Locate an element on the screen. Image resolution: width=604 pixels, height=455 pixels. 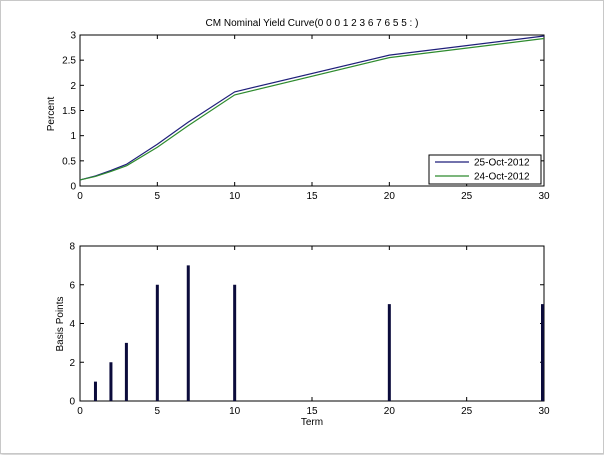
yield-curve-y-tick-label: 1 is located at coordinates (73, 136).